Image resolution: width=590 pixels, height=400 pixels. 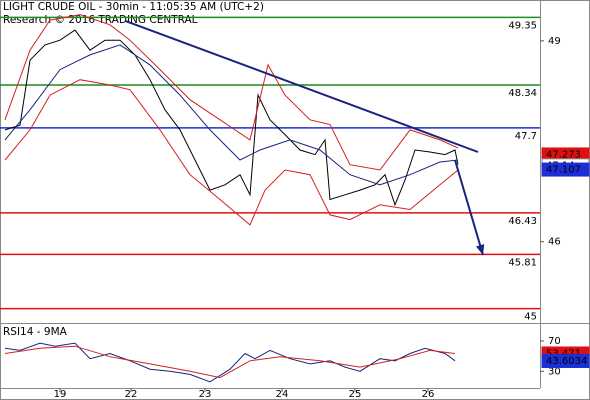 What do you see at coordinates (282, 394) in the screenshot?
I see `x-tick-label: 24` at bounding box center [282, 394].